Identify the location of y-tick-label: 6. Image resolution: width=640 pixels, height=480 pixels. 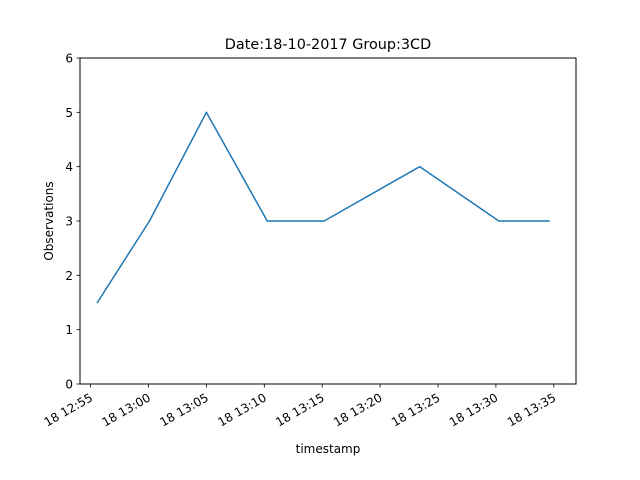
(69, 59).